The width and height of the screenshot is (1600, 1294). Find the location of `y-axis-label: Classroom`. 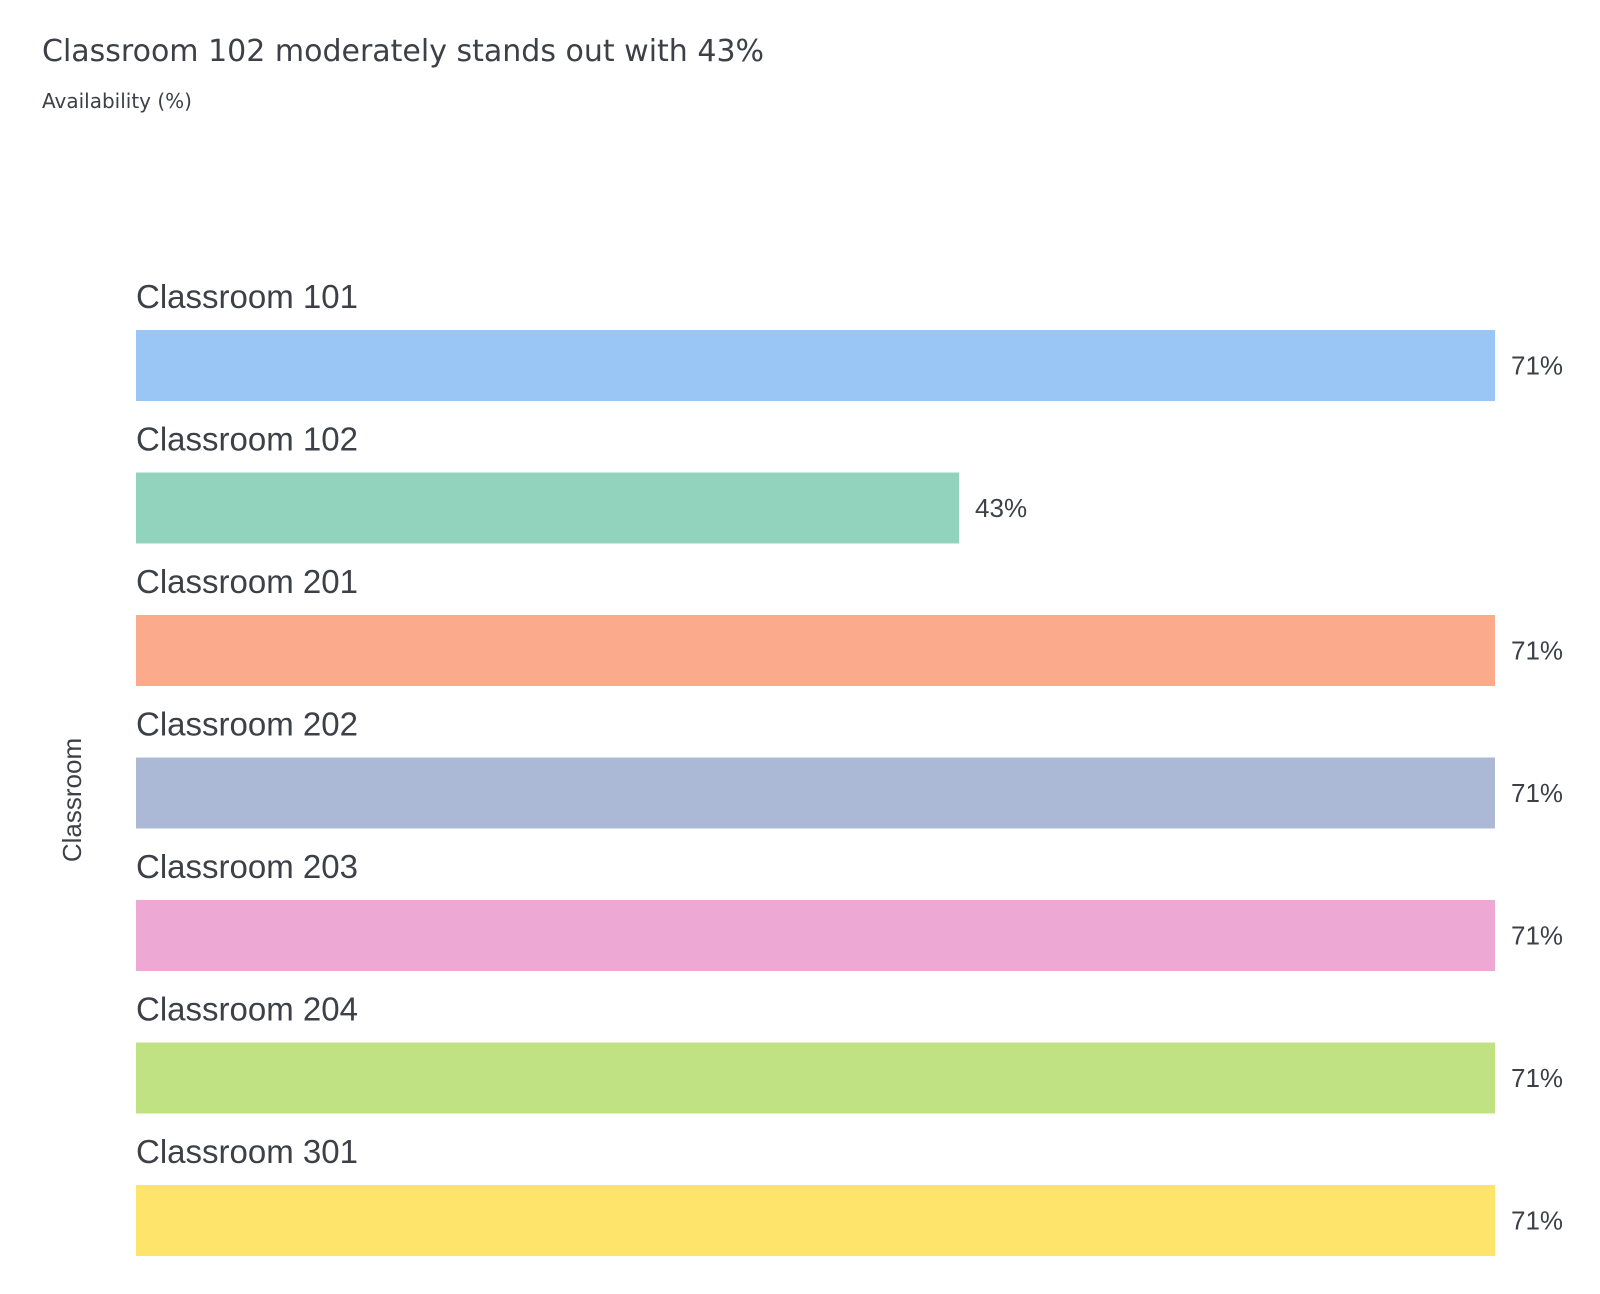

y-axis-label: Classroom is located at coordinates (72, 800).